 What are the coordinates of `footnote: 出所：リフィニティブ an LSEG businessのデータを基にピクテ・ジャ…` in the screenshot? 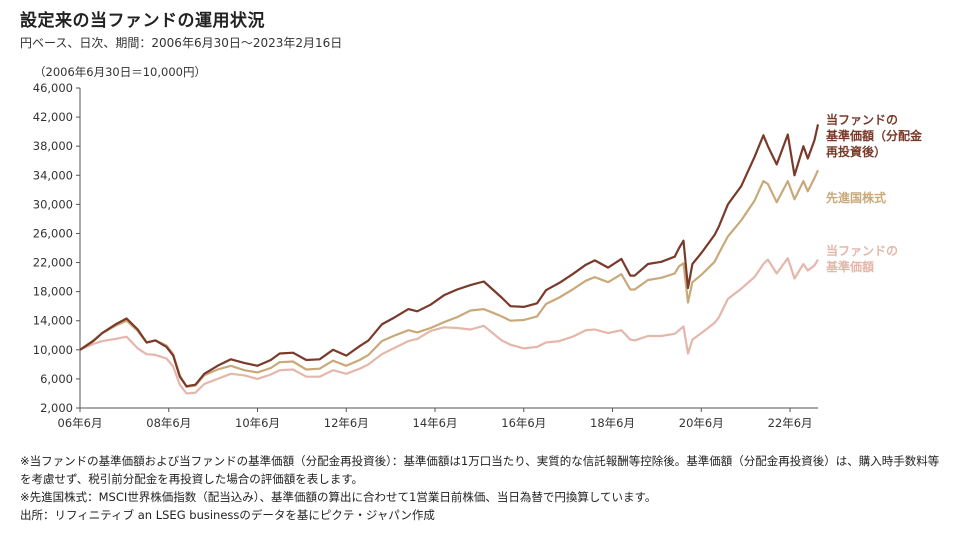 It's located at (227, 515).